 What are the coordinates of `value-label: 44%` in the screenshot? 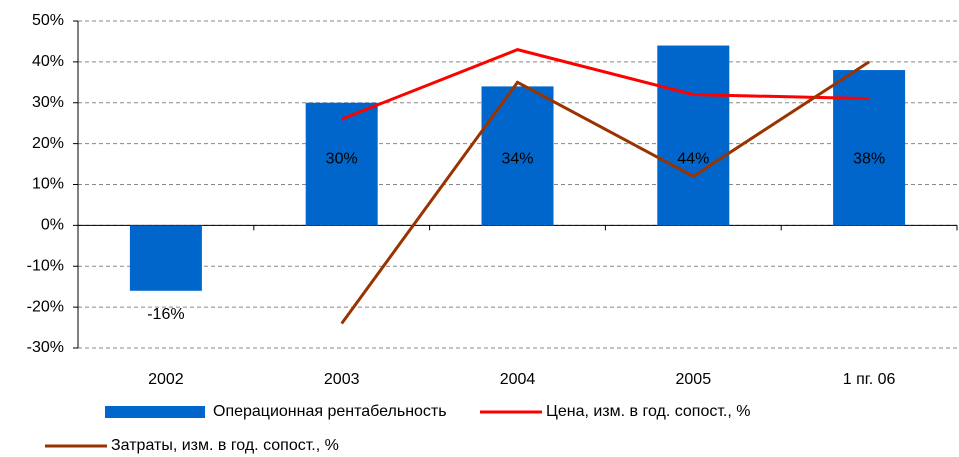 It's located at (693, 159).